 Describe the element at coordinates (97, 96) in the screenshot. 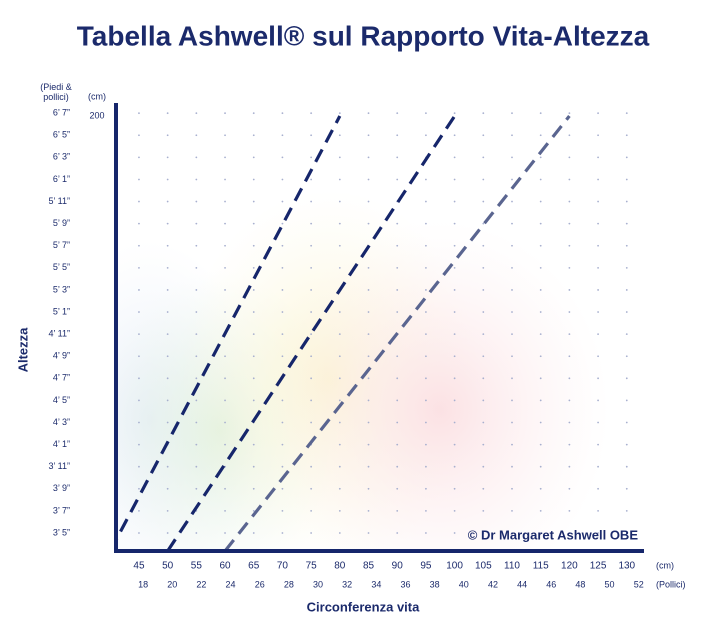

I see `y2-unit: (cm)` at that location.